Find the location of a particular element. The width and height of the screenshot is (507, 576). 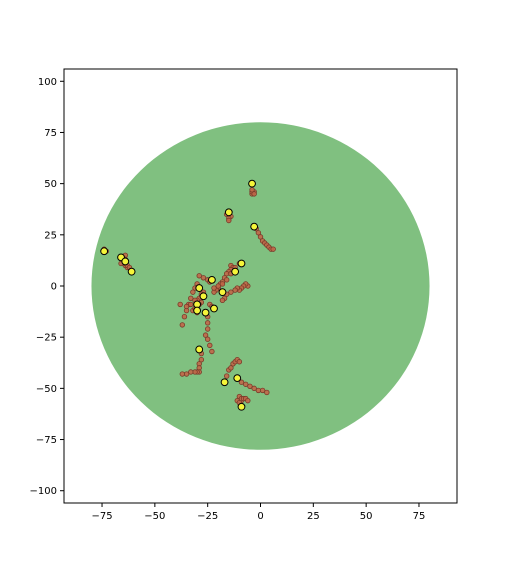

x-axis: −75 −50 −25 0 25 50 75 is located at coordinates (258, 512).